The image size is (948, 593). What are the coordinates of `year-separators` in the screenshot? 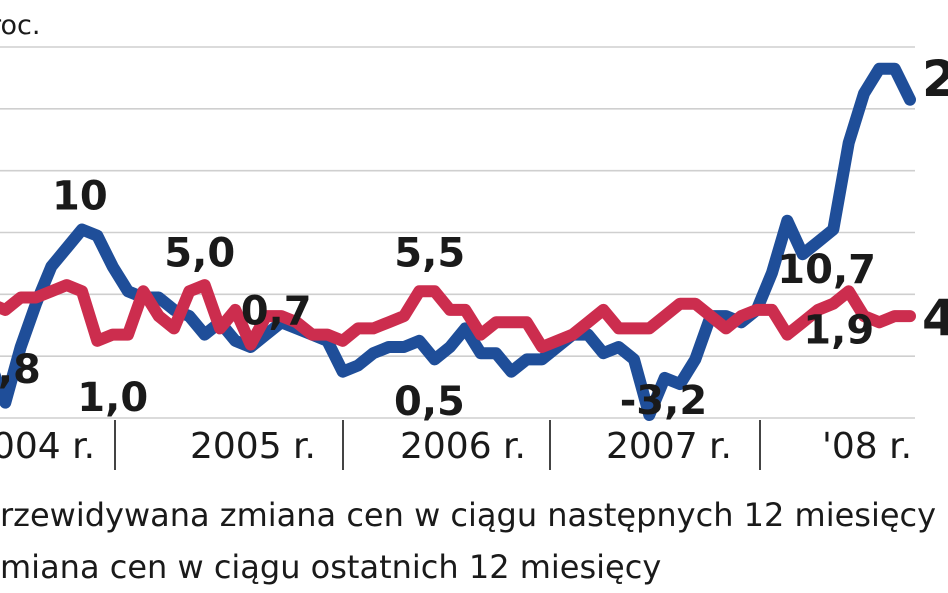 It's located at (437, 445).